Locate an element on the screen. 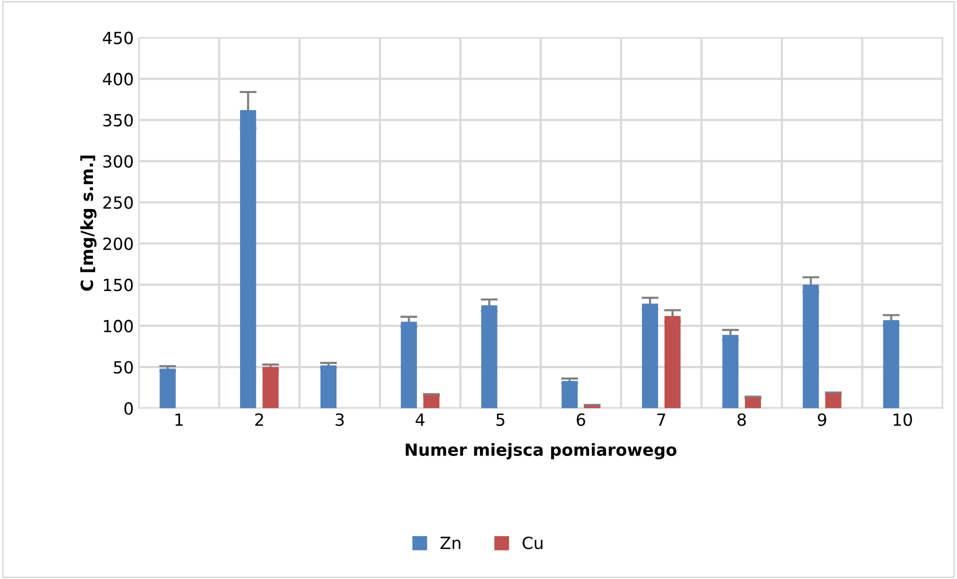 This screenshot has width=957, height=579. x-axis-title: Numer miejsca pomiarowego is located at coordinates (541, 451).